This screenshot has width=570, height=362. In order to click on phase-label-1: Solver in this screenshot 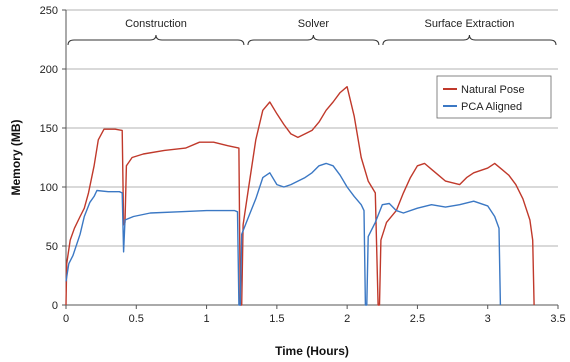, I will do `click(314, 24)`.